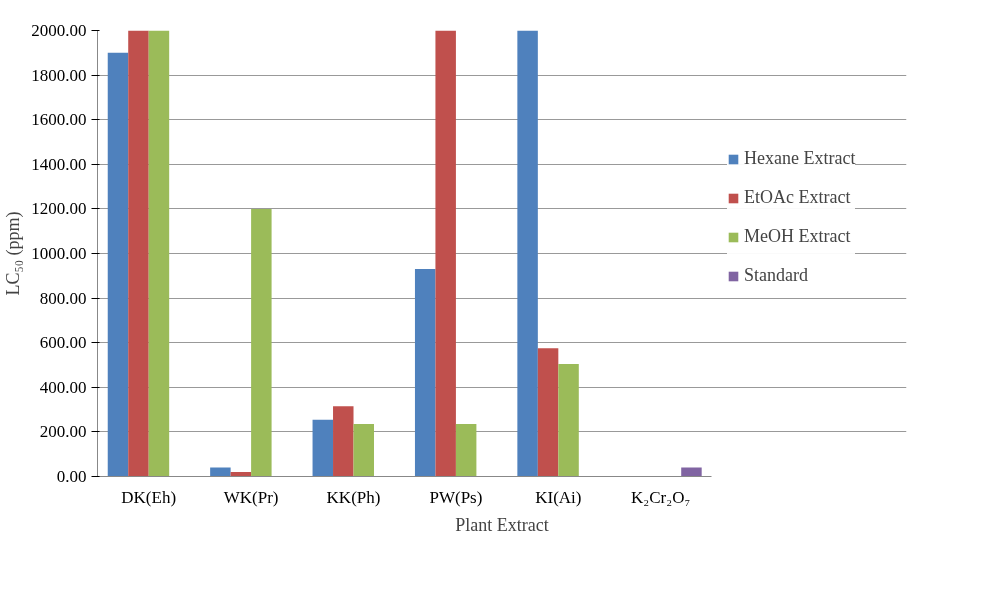  I want to click on x-tick-label: KK(Ph), so click(353, 497).